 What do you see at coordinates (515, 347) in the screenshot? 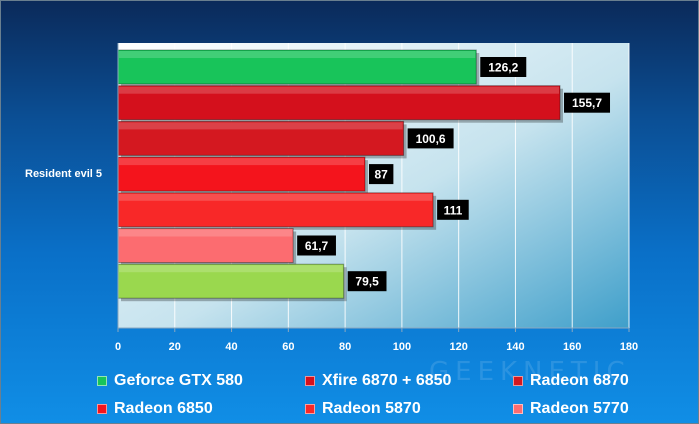
I see `x-tick-label: 140` at bounding box center [515, 347].